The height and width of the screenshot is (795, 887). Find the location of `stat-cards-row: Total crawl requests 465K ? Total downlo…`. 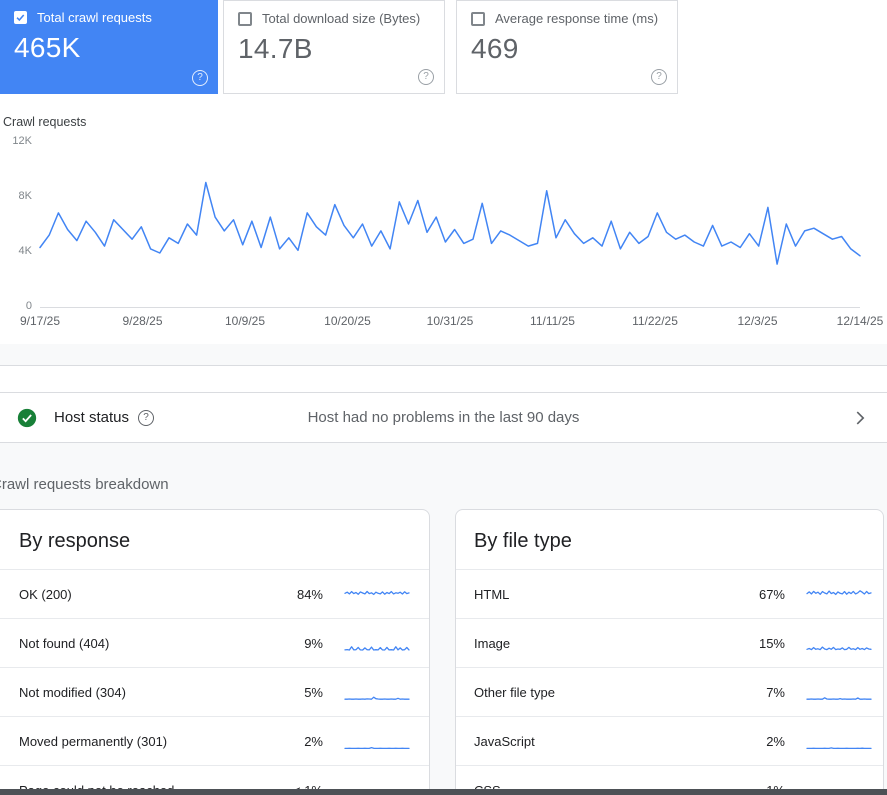

stat-cards-row: Total crawl requests 465K ? Total downlo… is located at coordinates (443, 47).